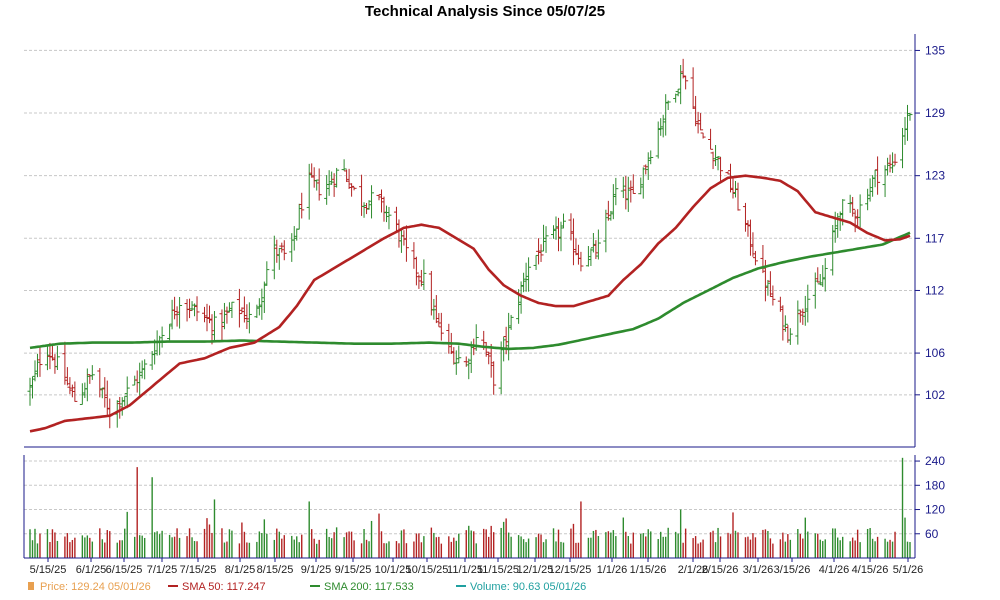  I want to click on date-tick-label: 10/1/25, so click(393, 570).